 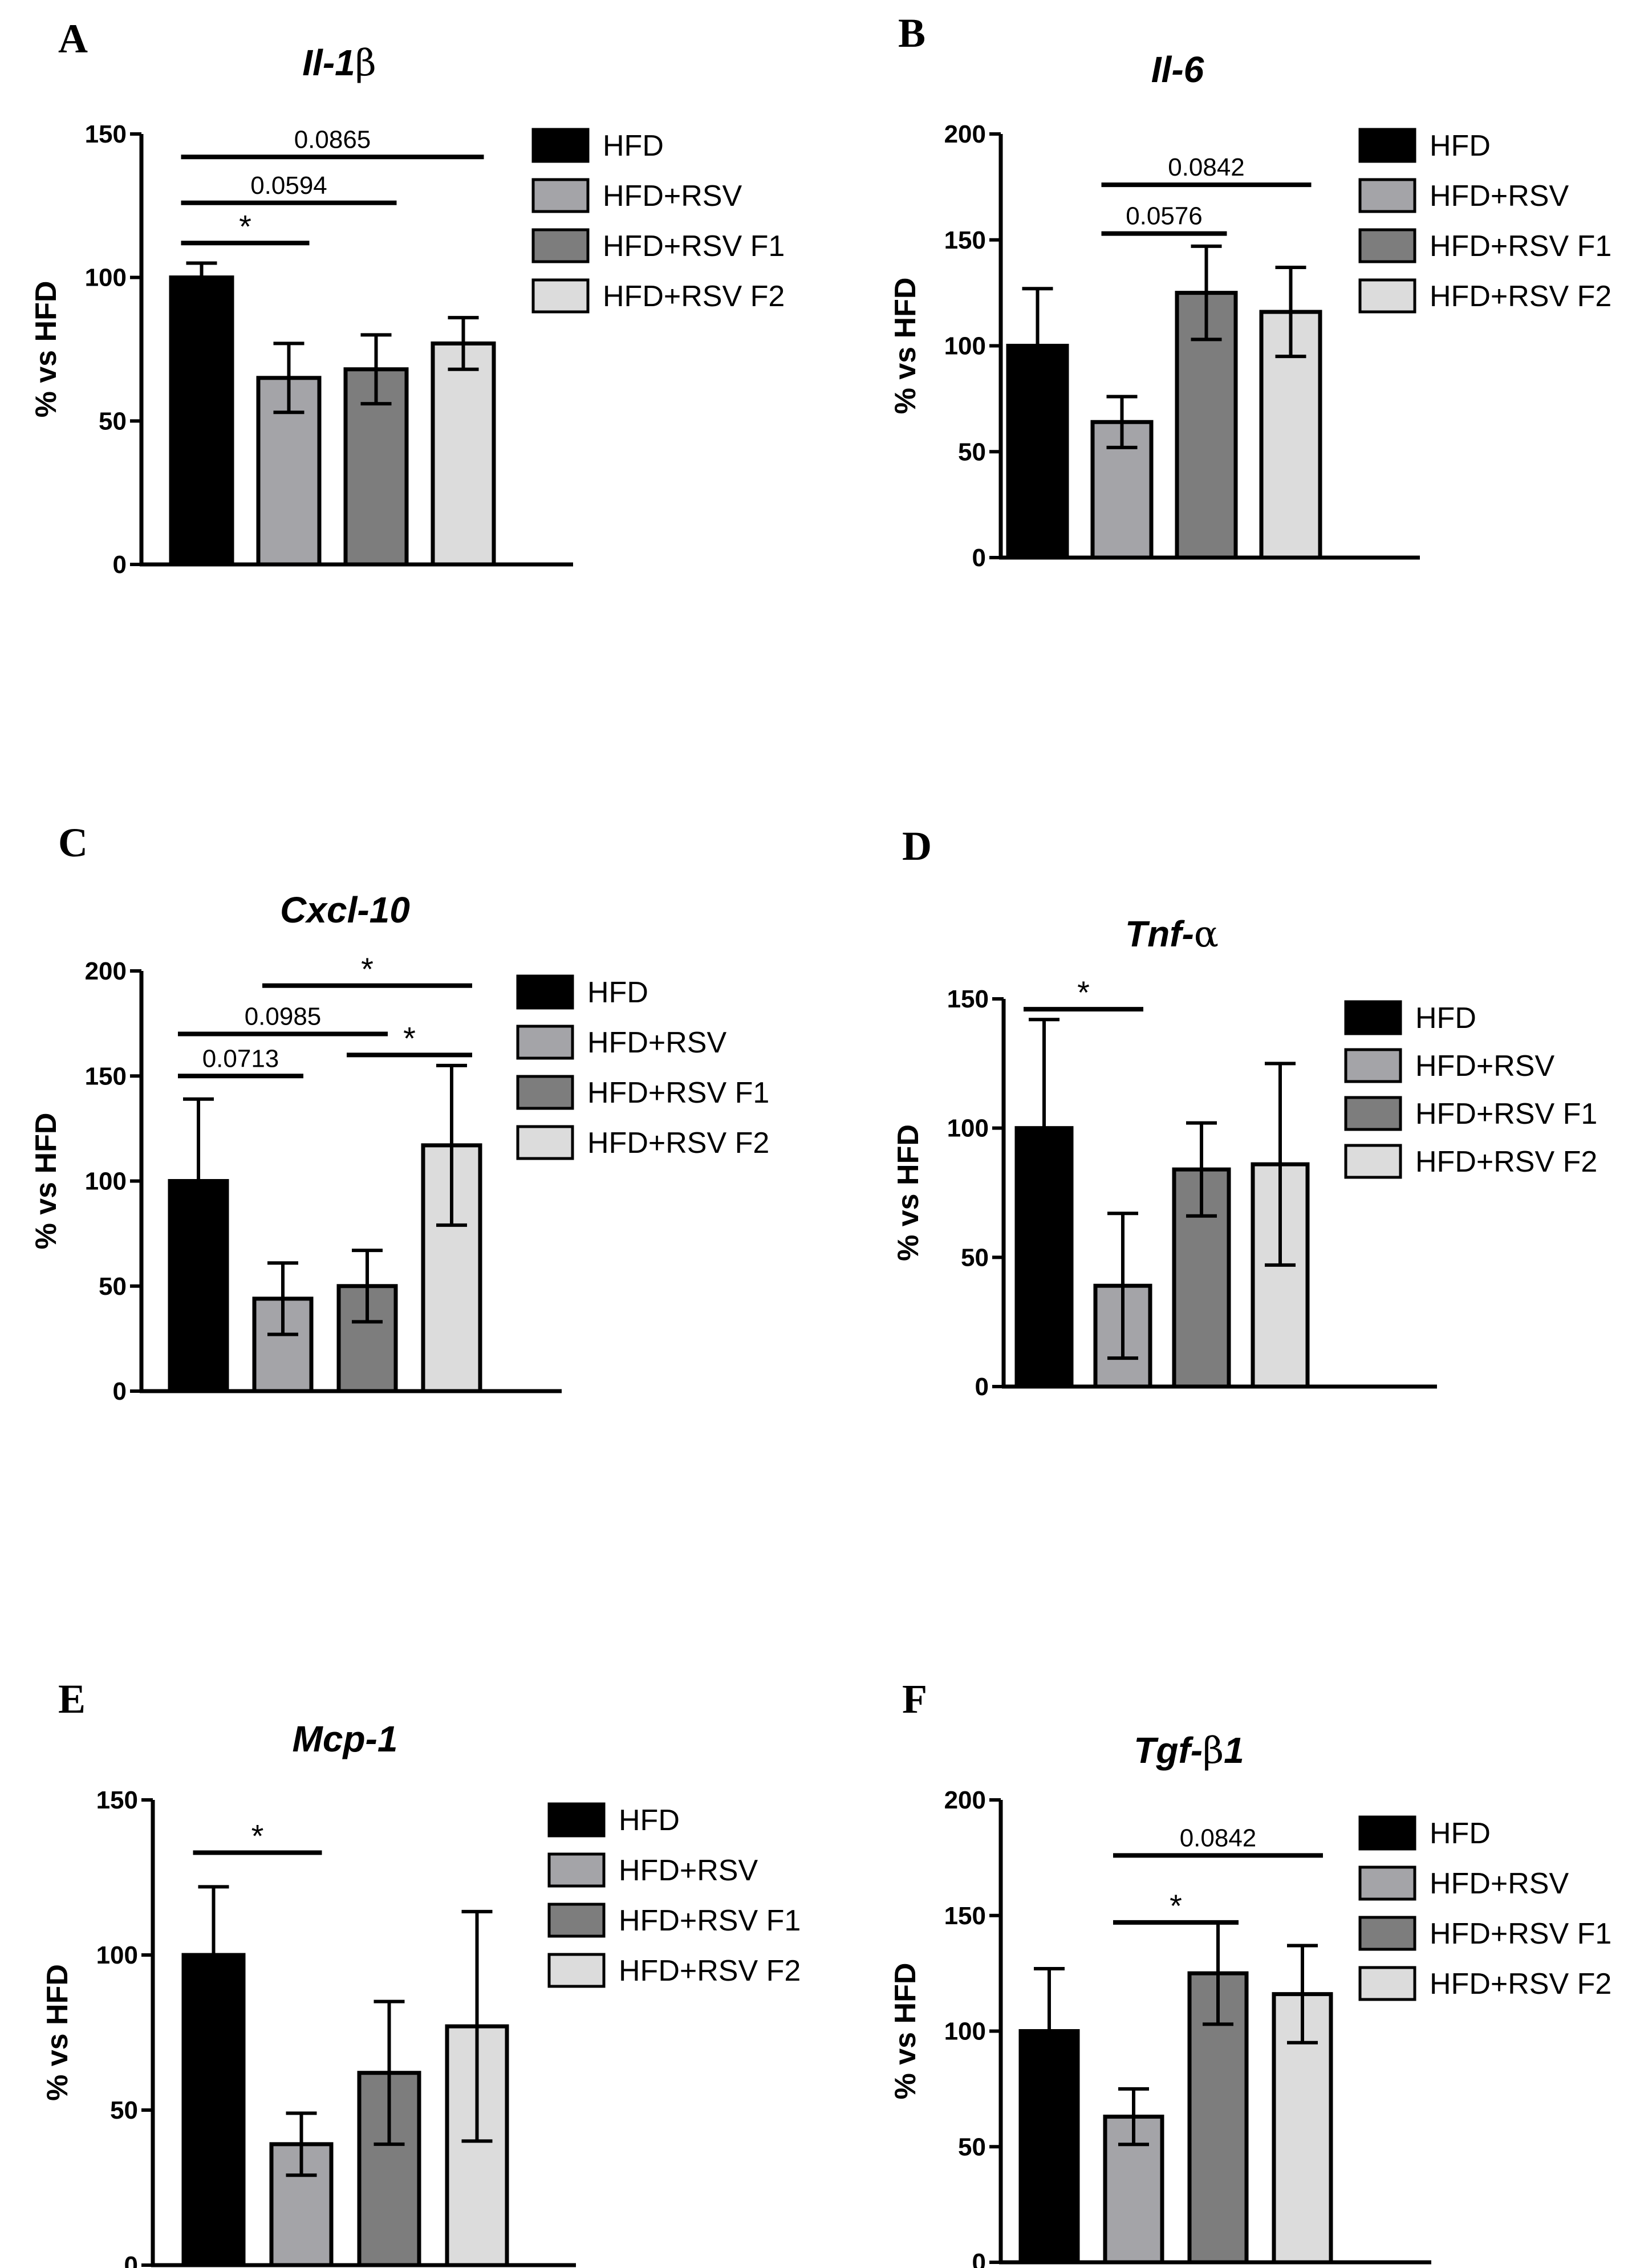 What do you see at coordinates (72, 1699) in the screenshot?
I see `panel-letter: E` at bounding box center [72, 1699].